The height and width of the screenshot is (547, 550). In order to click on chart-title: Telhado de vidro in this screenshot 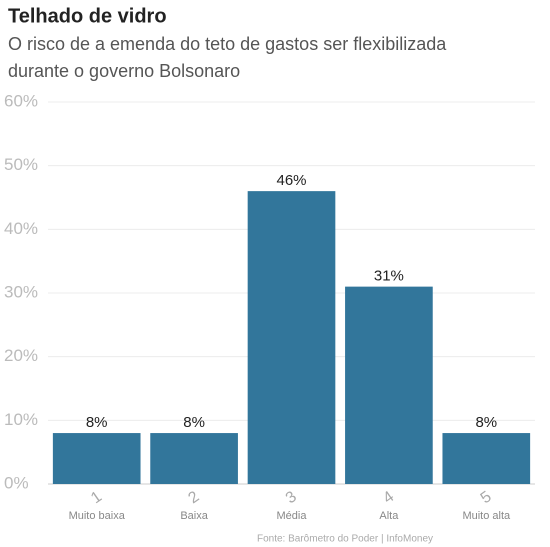, I will do `click(87, 16)`.